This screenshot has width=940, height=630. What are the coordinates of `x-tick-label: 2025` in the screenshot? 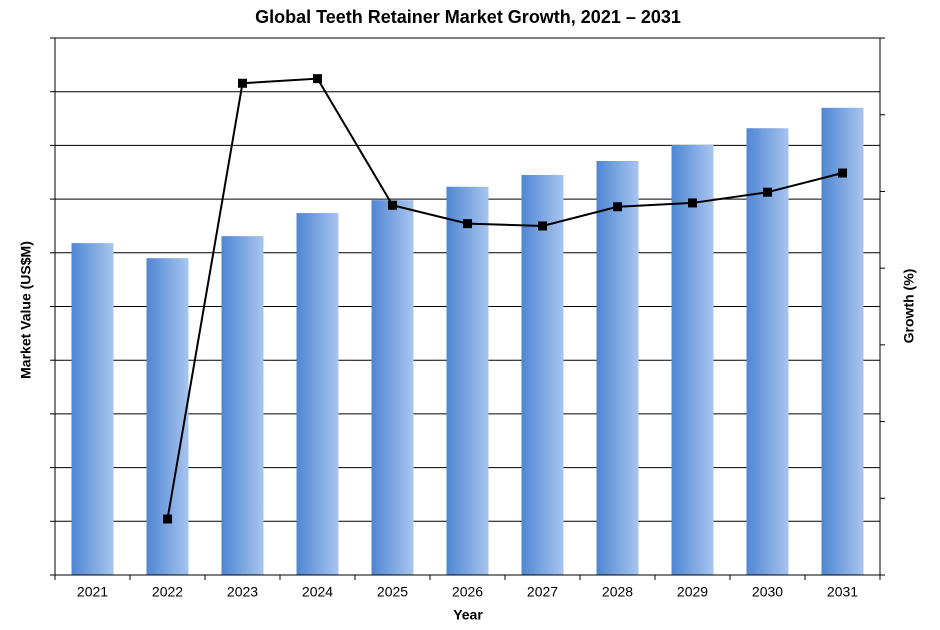 It's located at (392, 592).